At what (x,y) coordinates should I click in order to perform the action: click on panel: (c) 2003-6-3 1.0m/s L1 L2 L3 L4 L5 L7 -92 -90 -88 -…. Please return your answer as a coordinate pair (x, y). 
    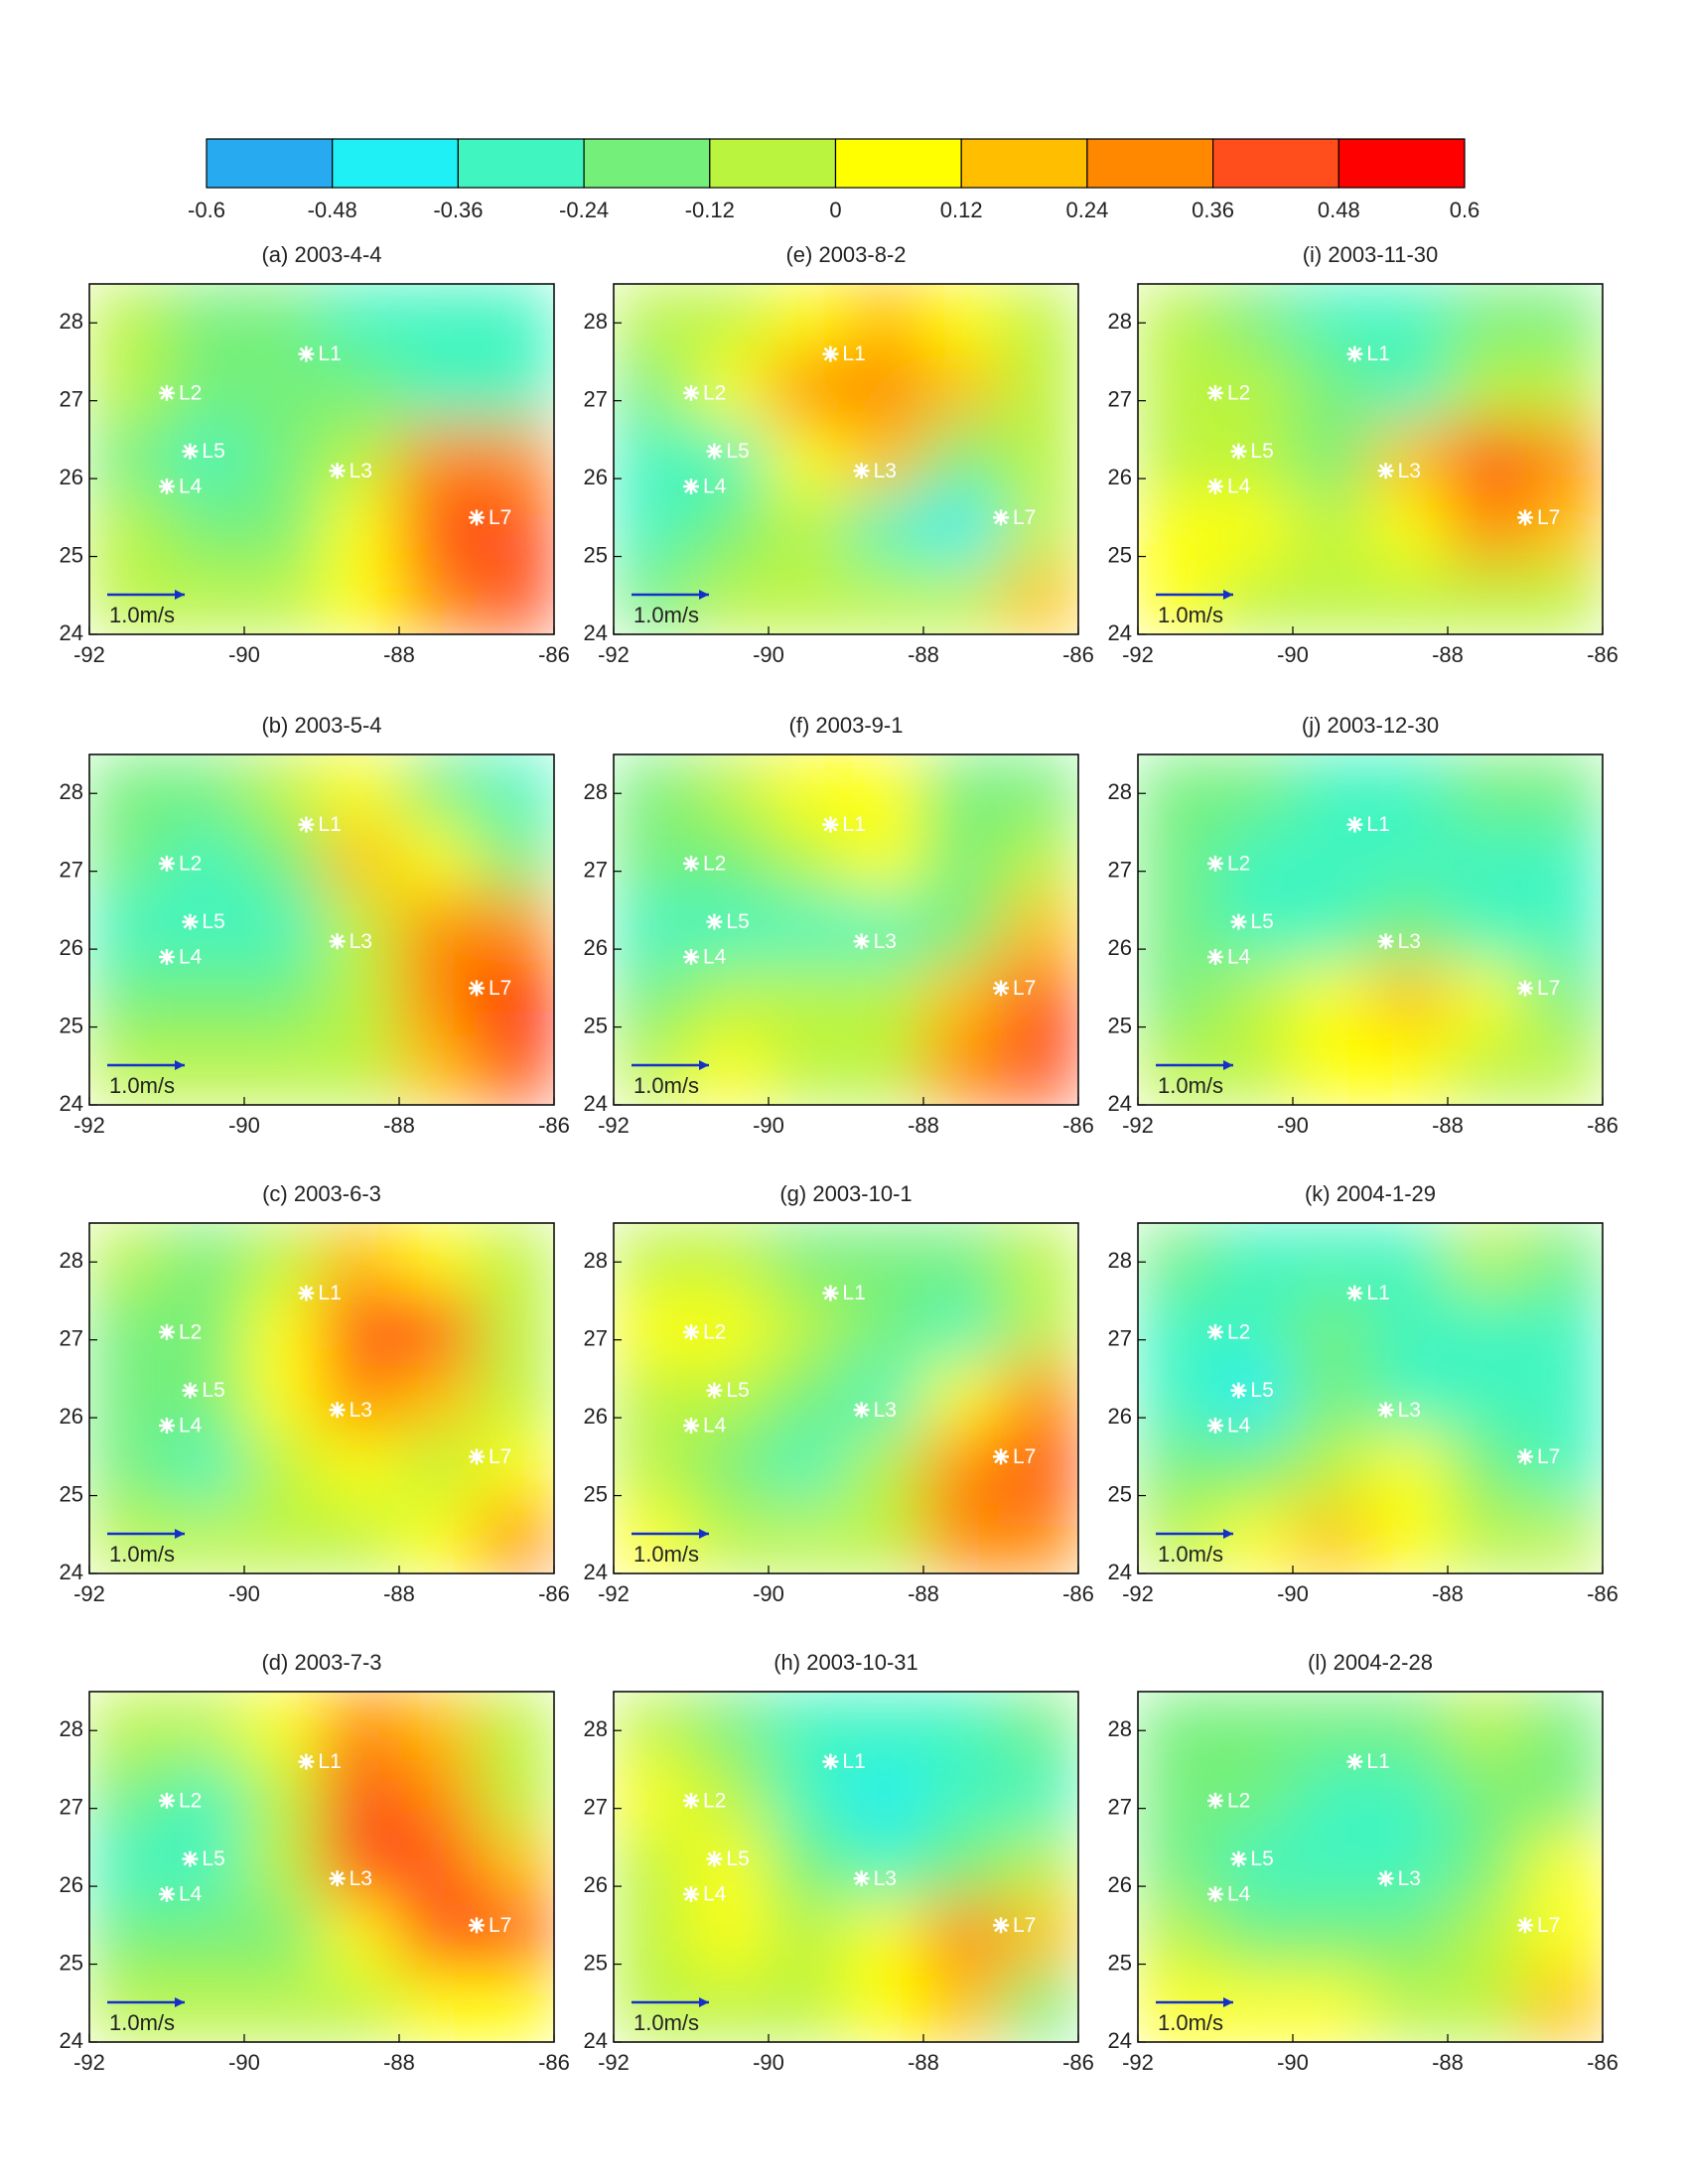
    Looking at the image, I should click on (315, 1393).